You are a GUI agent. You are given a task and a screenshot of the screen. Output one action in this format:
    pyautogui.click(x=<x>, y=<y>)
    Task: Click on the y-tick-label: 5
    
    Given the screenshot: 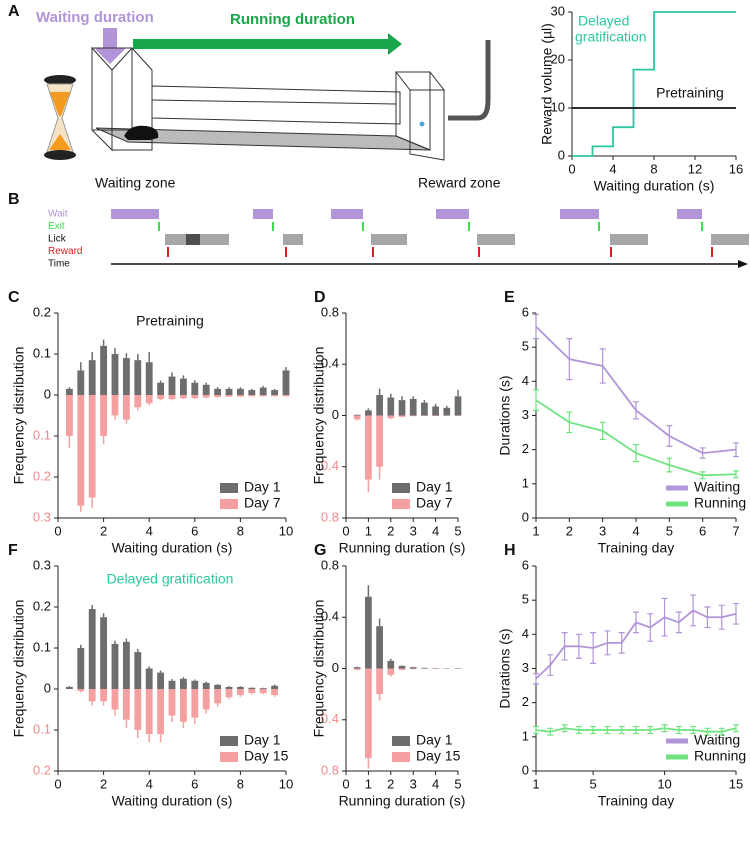 What is the action you would take?
    pyautogui.click(x=525, y=346)
    